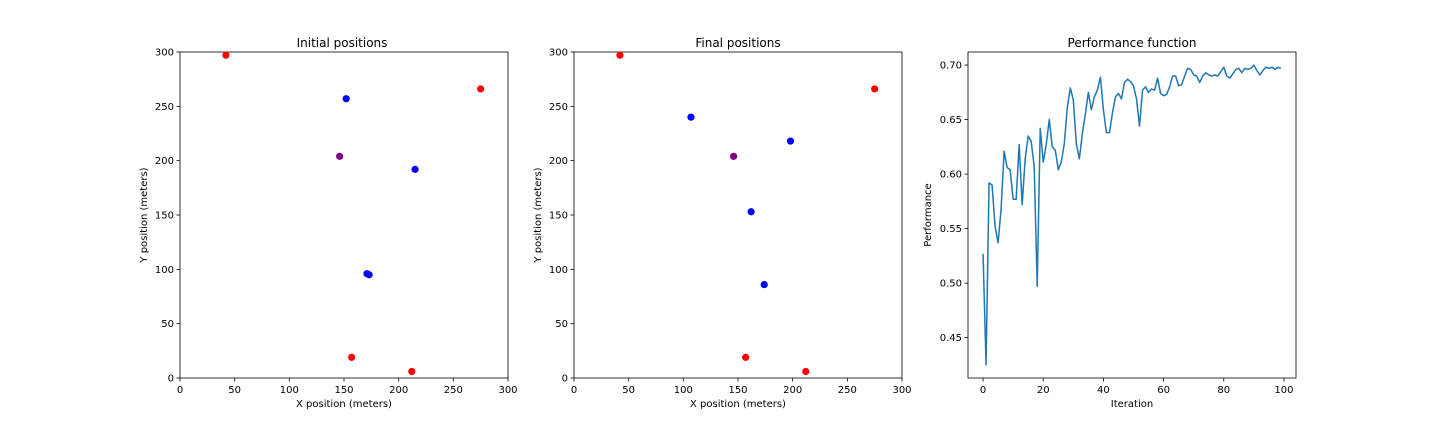 The height and width of the screenshot is (432, 1440). What do you see at coordinates (951, 338) in the screenshot?
I see `y-tick-label: 0.45` at bounding box center [951, 338].